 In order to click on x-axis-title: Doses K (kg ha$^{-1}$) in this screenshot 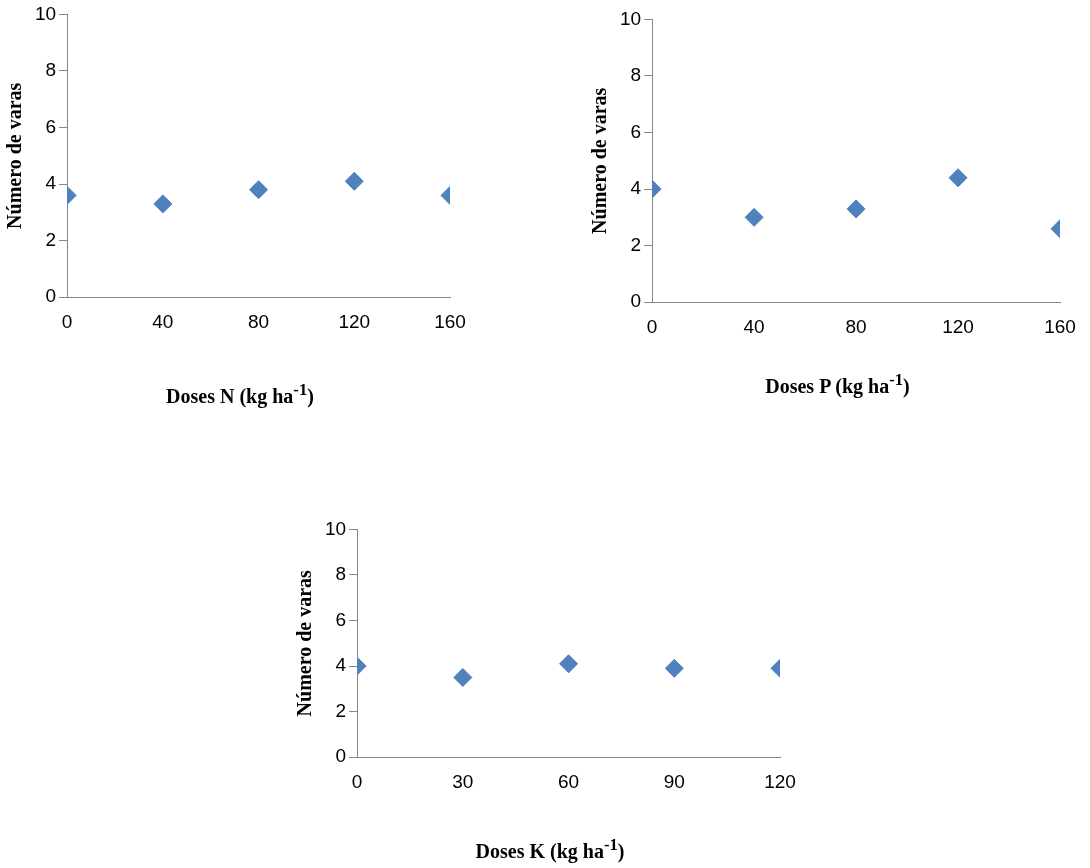, I will do `click(550, 849)`.